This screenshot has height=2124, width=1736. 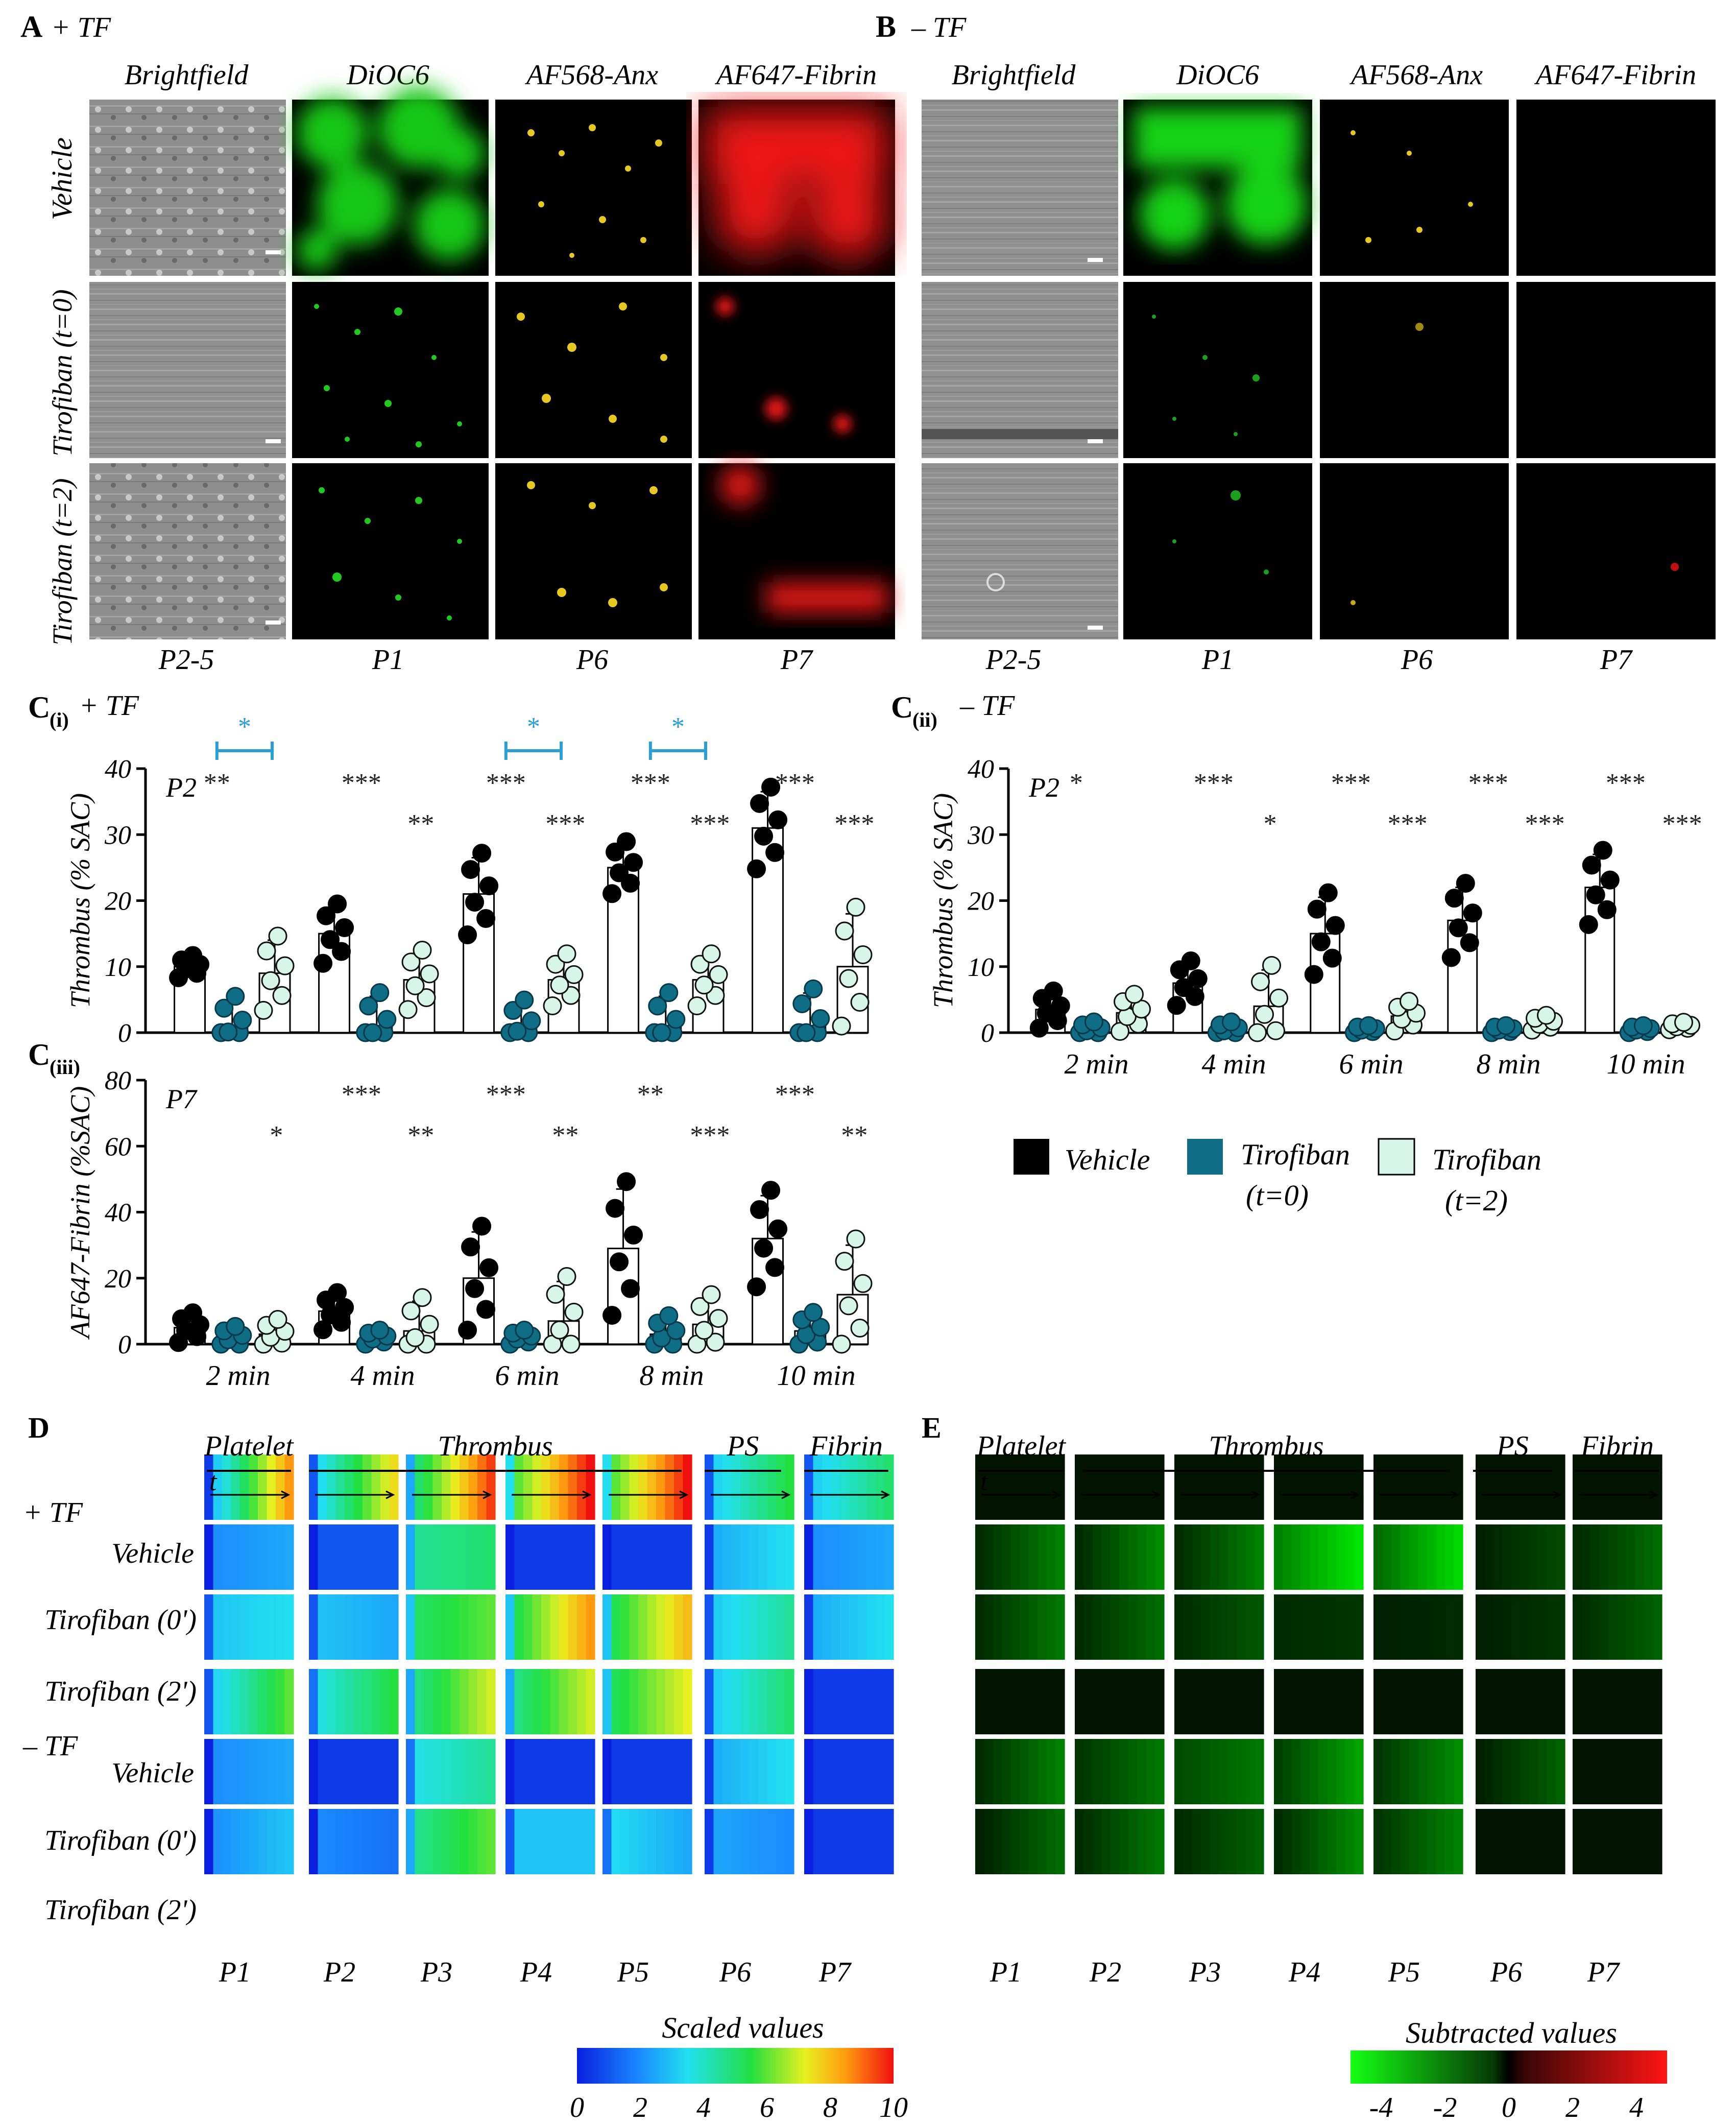 What do you see at coordinates (1205, 1972) in the screenshot?
I see `heatmap-param-label: P3` at bounding box center [1205, 1972].